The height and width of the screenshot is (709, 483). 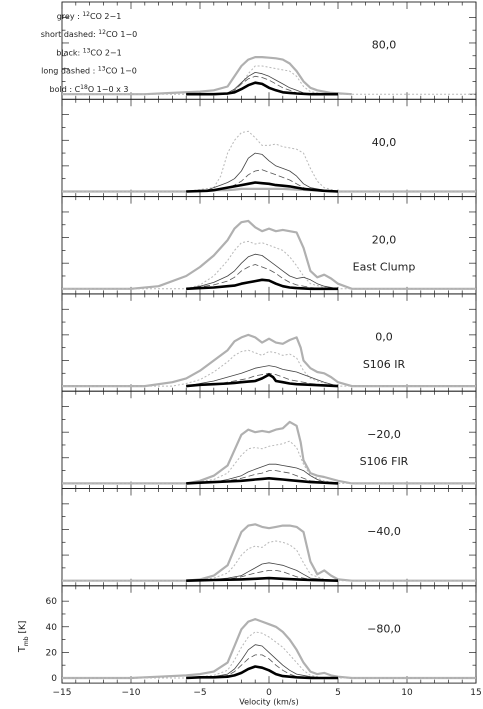 What do you see at coordinates (23, 637) in the screenshot?
I see `y-axis-title: Tmb [K]` at bounding box center [23, 637].